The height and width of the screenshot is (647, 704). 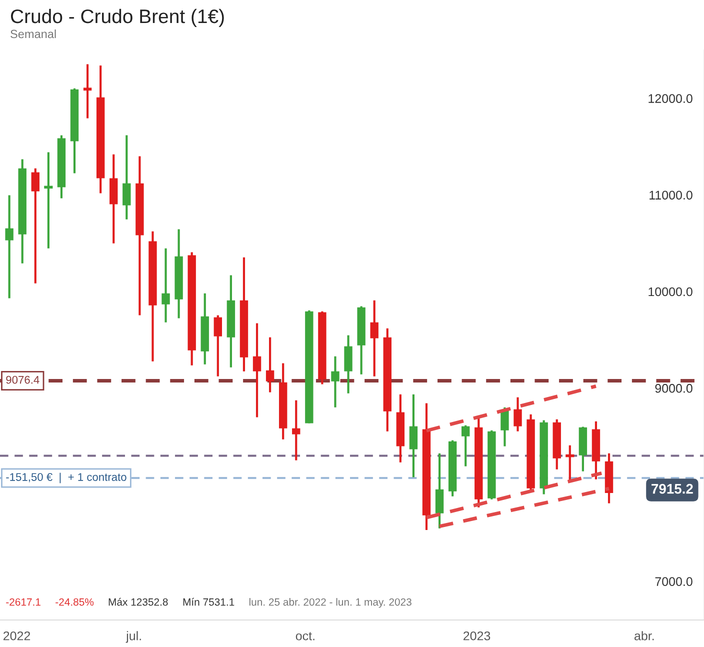 I want to click on x-tick-label: abr., so click(x=644, y=635).